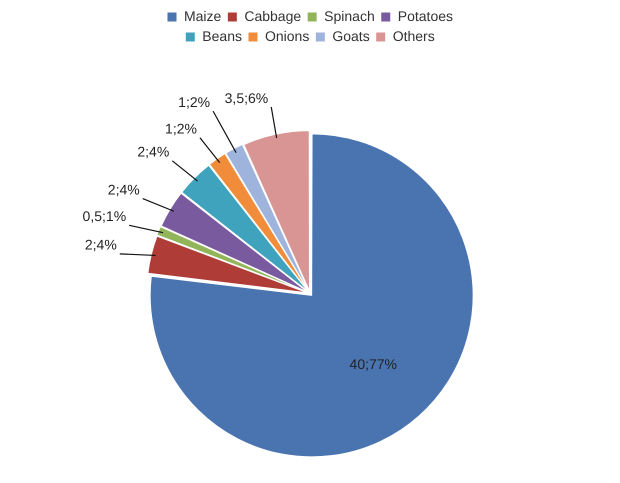 Image resolution: width=620 pixels, height=483 pixels. What do you see at coordinates (104, 216) in the screenshot?
I see `data-label: 0,5;1%` at bounding box center [104, 216].